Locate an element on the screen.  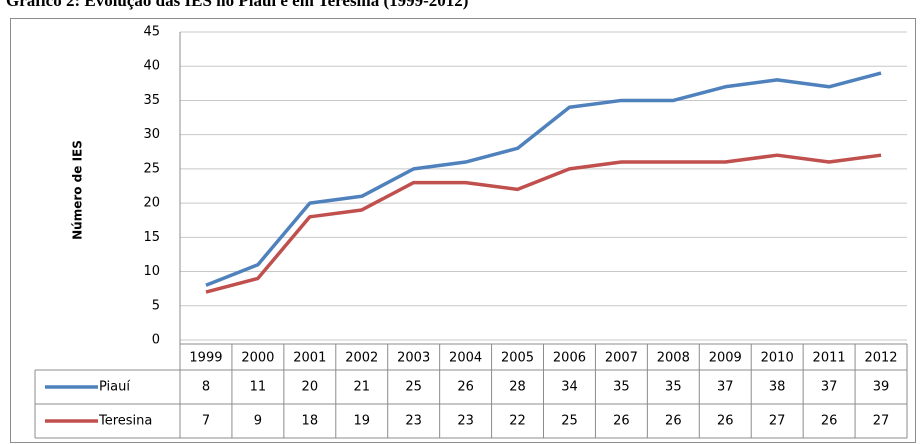
table-value: 11 is located at coordinates (258, 387).